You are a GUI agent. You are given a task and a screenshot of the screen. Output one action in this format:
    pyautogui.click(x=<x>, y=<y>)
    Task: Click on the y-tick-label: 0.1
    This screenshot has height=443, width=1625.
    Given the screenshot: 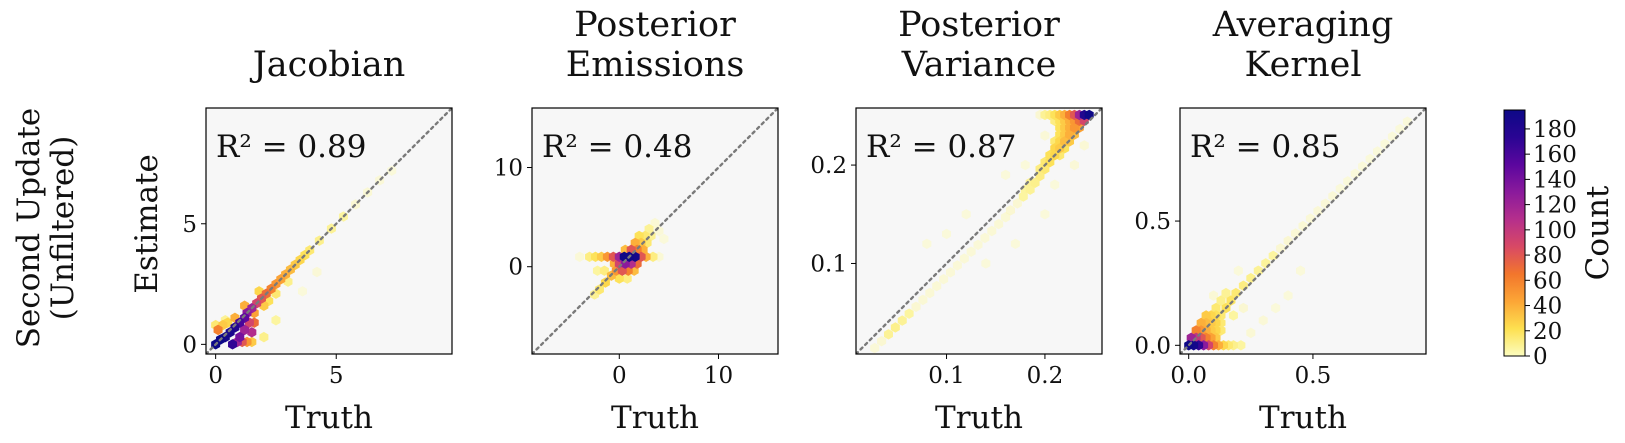 What is the action you would take?
    pyautogui.click(x=828, y=264)
    